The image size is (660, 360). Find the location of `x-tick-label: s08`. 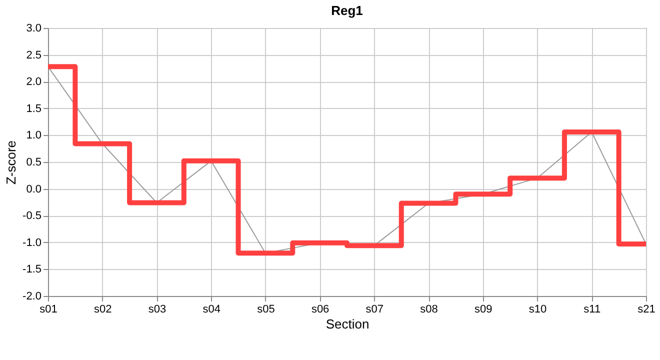

x-tick-label: s08 is located at coordinates (429, 310).